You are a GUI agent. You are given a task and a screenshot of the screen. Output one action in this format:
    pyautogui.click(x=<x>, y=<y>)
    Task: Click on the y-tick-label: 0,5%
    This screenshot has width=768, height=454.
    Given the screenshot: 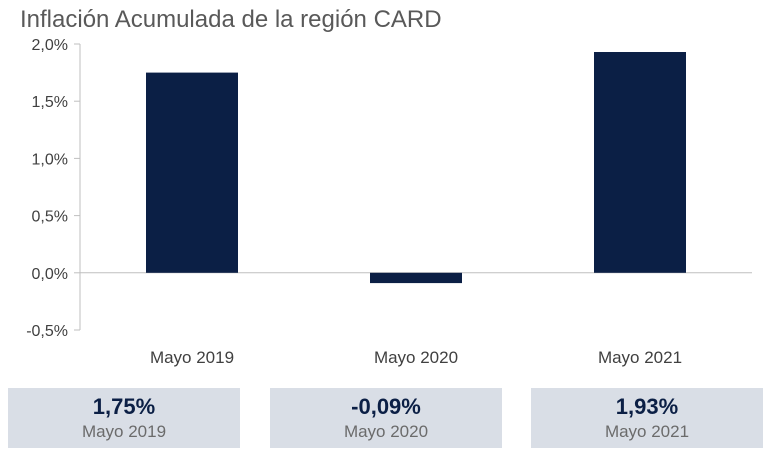 What is the action you would take?
    pyautogui.click(x=50, y=217)
    